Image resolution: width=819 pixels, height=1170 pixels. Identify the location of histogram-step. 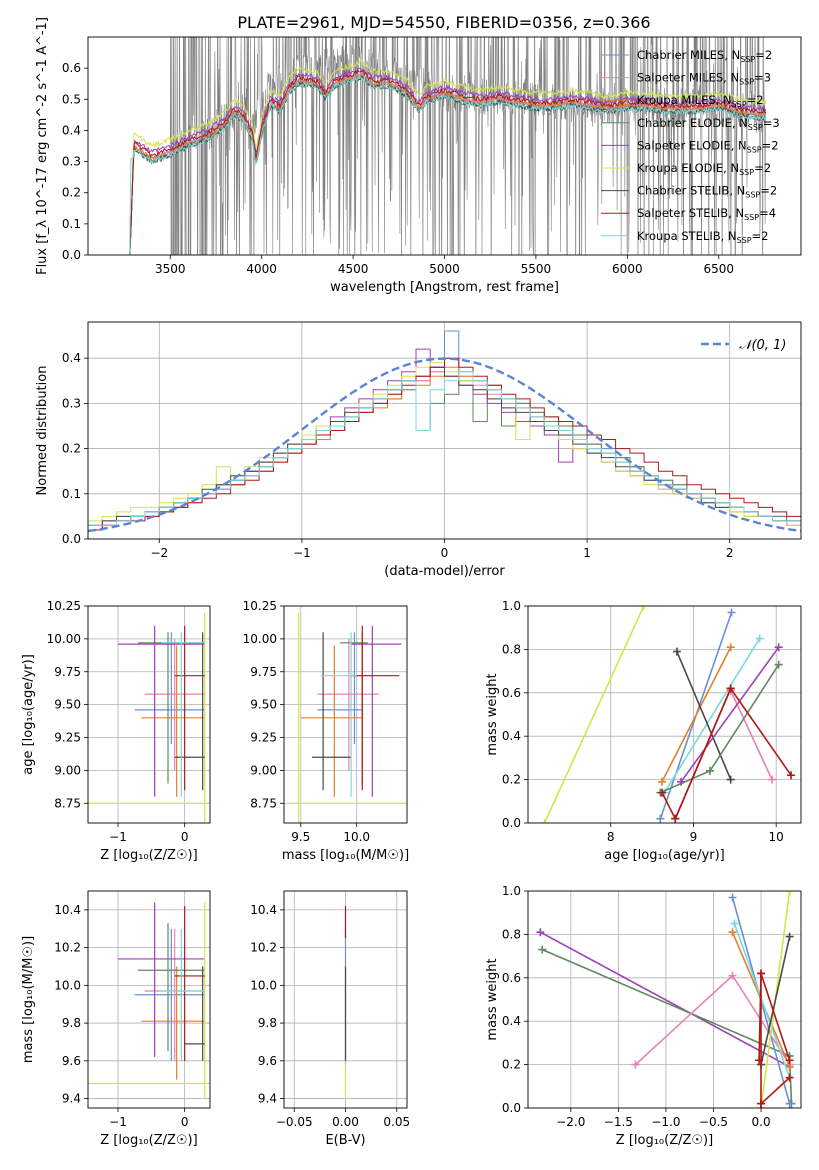
(444, 448).